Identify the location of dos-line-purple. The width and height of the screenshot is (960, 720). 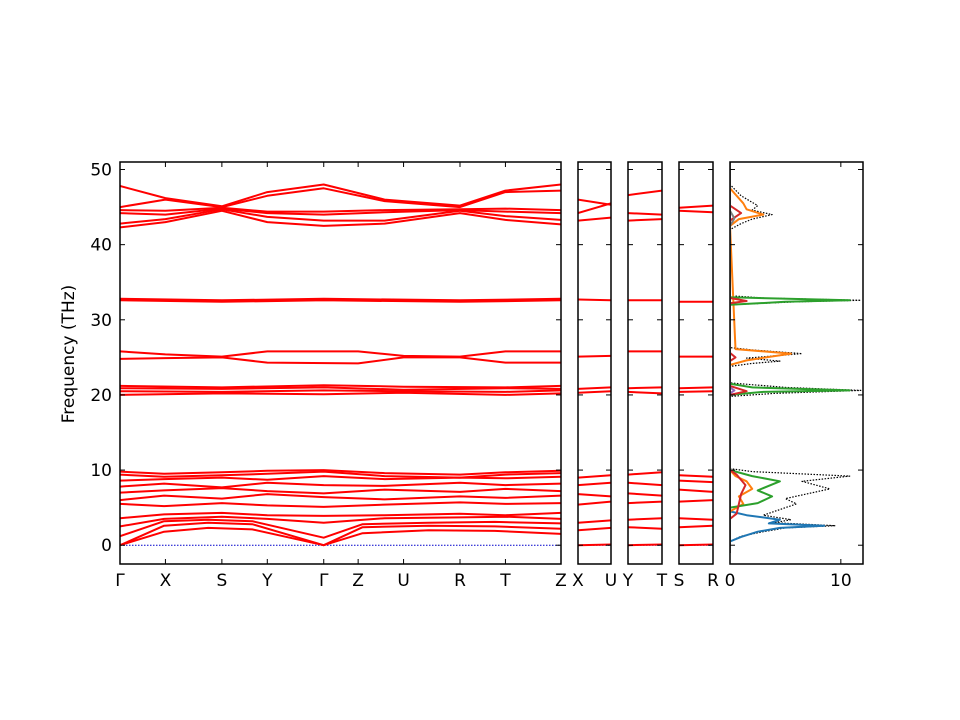
(733, 357).